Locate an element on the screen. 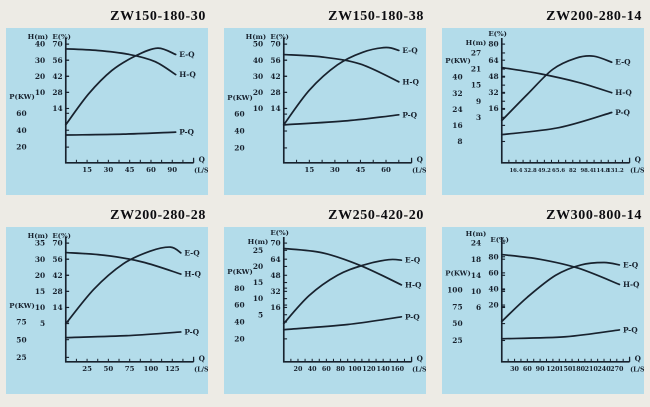 Image resolution: width=650 pixels, height=407 pixels. efficiency-tick-label: 80 is located at coordinates (493, 44).